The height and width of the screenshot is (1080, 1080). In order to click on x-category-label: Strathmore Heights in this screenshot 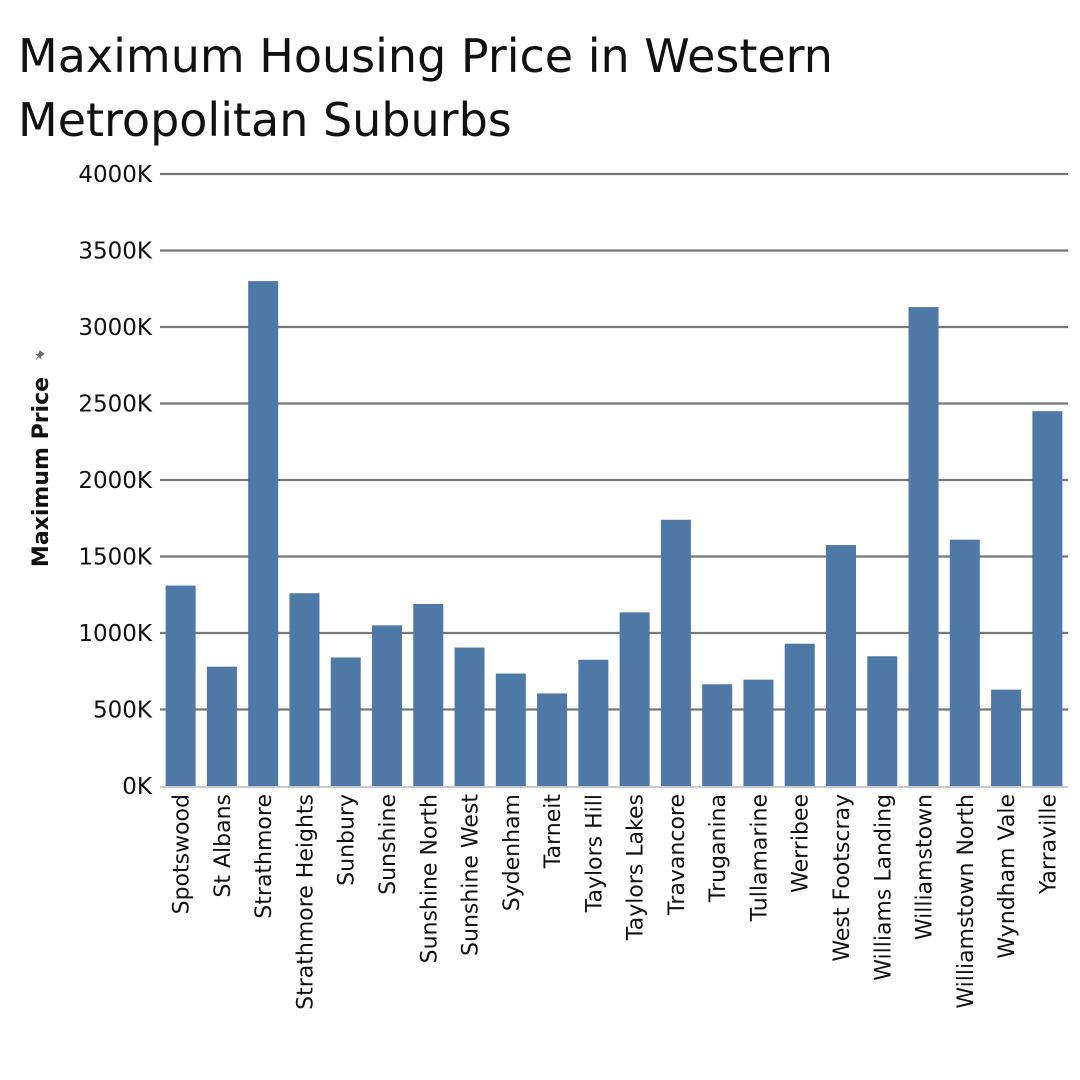, I will do `click(305, 902)`.